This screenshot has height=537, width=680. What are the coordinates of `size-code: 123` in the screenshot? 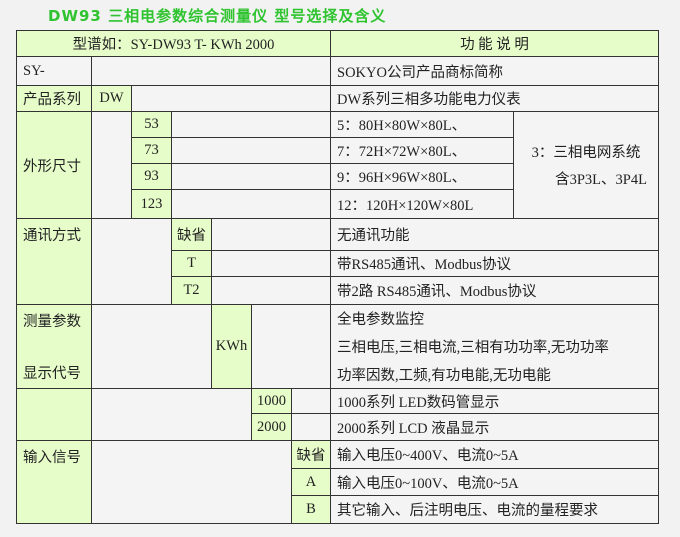 It's located at (151, 204).